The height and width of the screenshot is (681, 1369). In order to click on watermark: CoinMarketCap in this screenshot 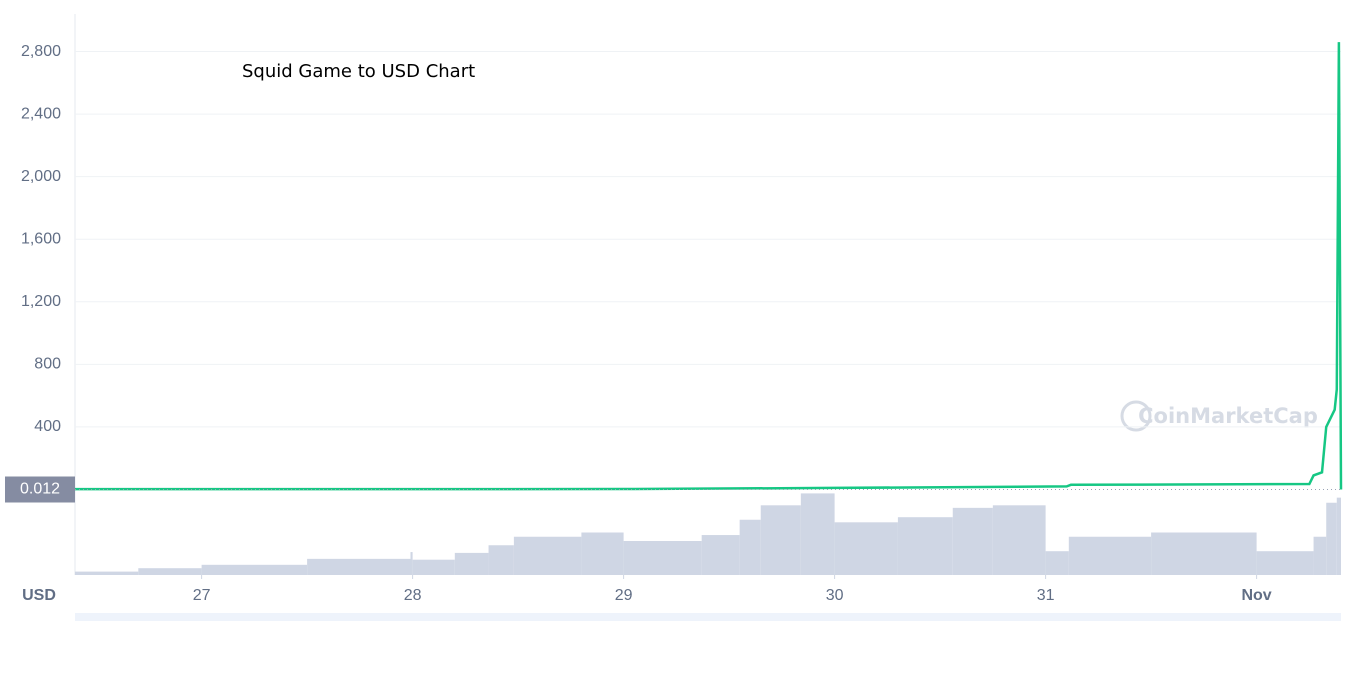, I will do `click(1228, 416)`.